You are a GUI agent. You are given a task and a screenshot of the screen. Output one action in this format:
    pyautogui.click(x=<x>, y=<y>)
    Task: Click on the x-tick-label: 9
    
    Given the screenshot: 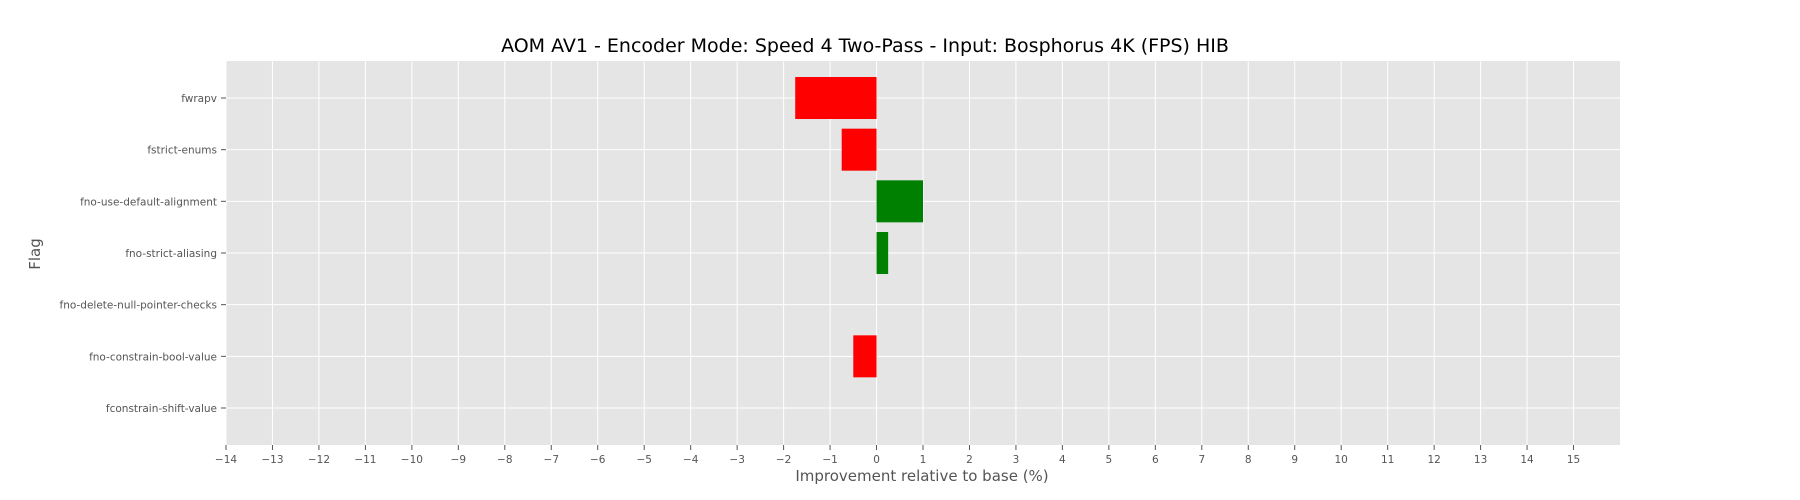 What is the action you would take?
    pyautogui.click(x=1294, y=460)
    